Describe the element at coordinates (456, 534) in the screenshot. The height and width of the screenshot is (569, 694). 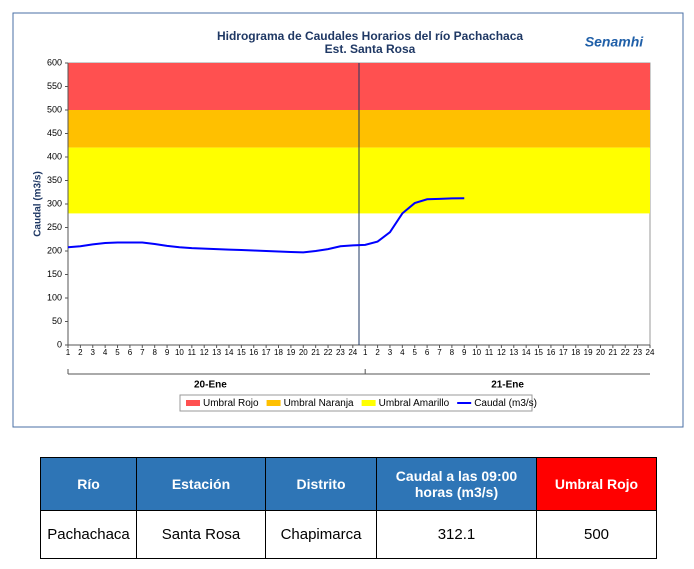
I see `cell: 312.1` at that location.